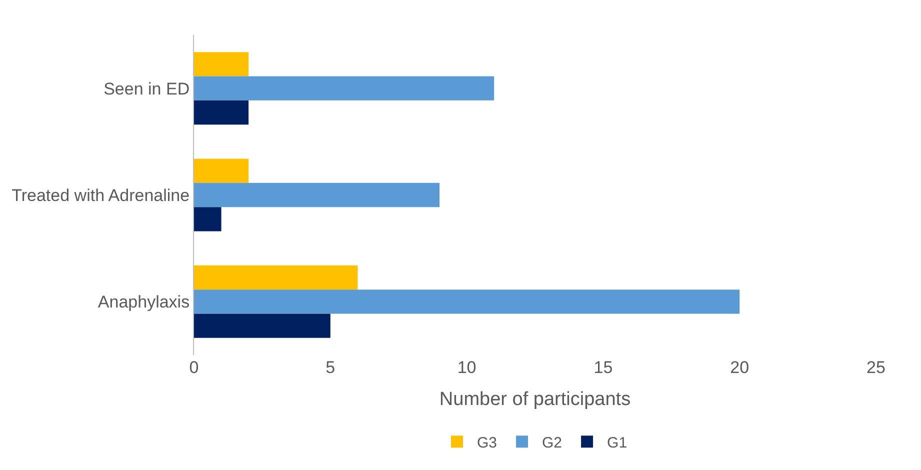 This screenshot has height=470, width=921. What do you see at coordinates (147, 88) in the screenshot?
I see `y-tick-label: Seen in ED` at bounding box center [147, 88].